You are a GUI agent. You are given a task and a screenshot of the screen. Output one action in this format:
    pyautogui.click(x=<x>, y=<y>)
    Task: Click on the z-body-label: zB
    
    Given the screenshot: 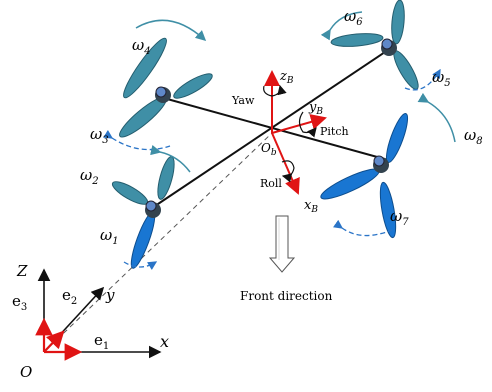 What is the action you would take?
    pyautogui.click(x=286, y=77)
    